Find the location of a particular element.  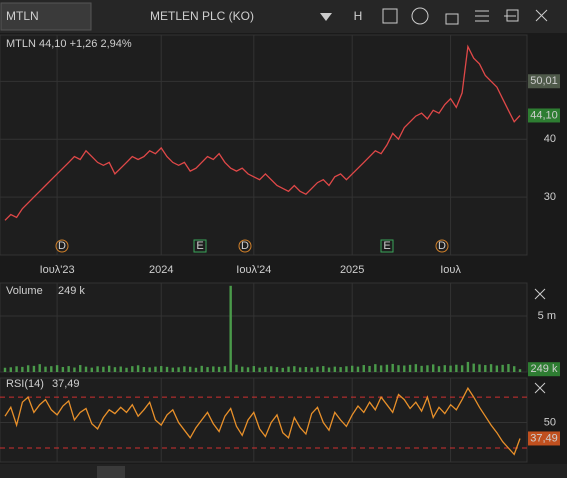

toolbar: MTLN METLEN PLC (KO) H is located at coordinates (283, 16).